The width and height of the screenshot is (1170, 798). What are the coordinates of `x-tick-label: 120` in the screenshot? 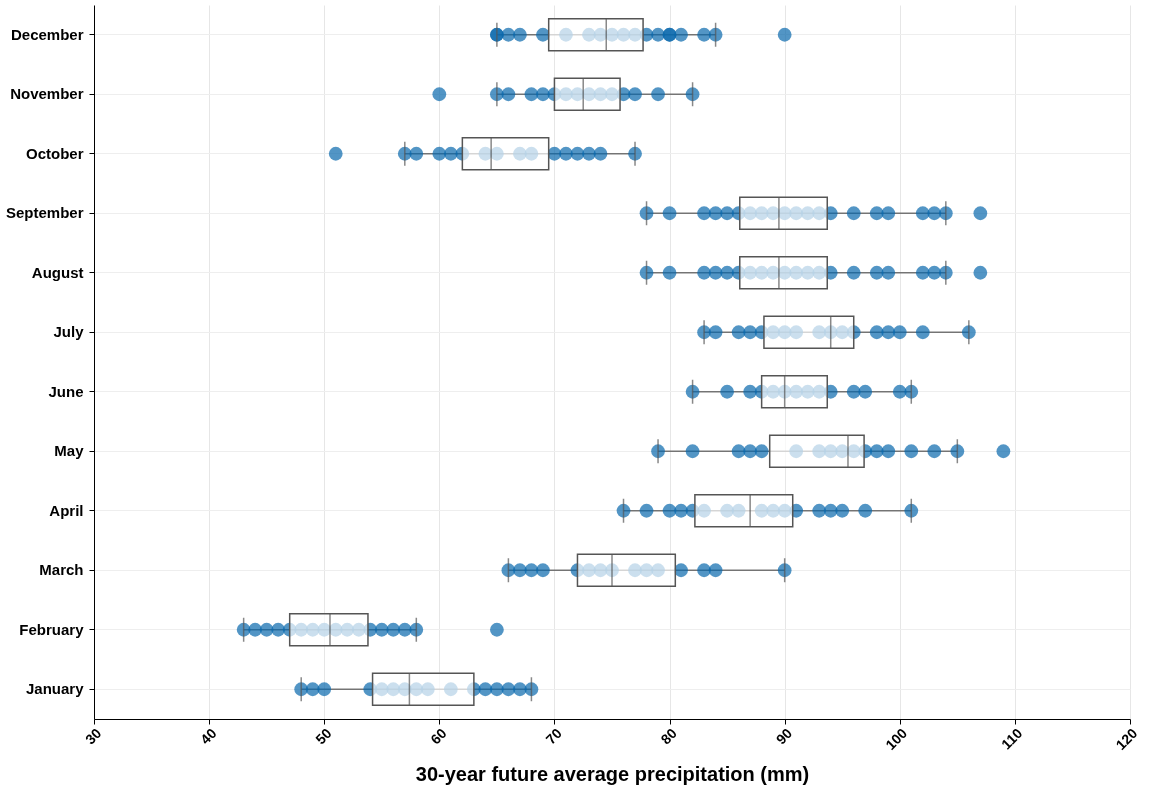 It's located at (1126, 738).